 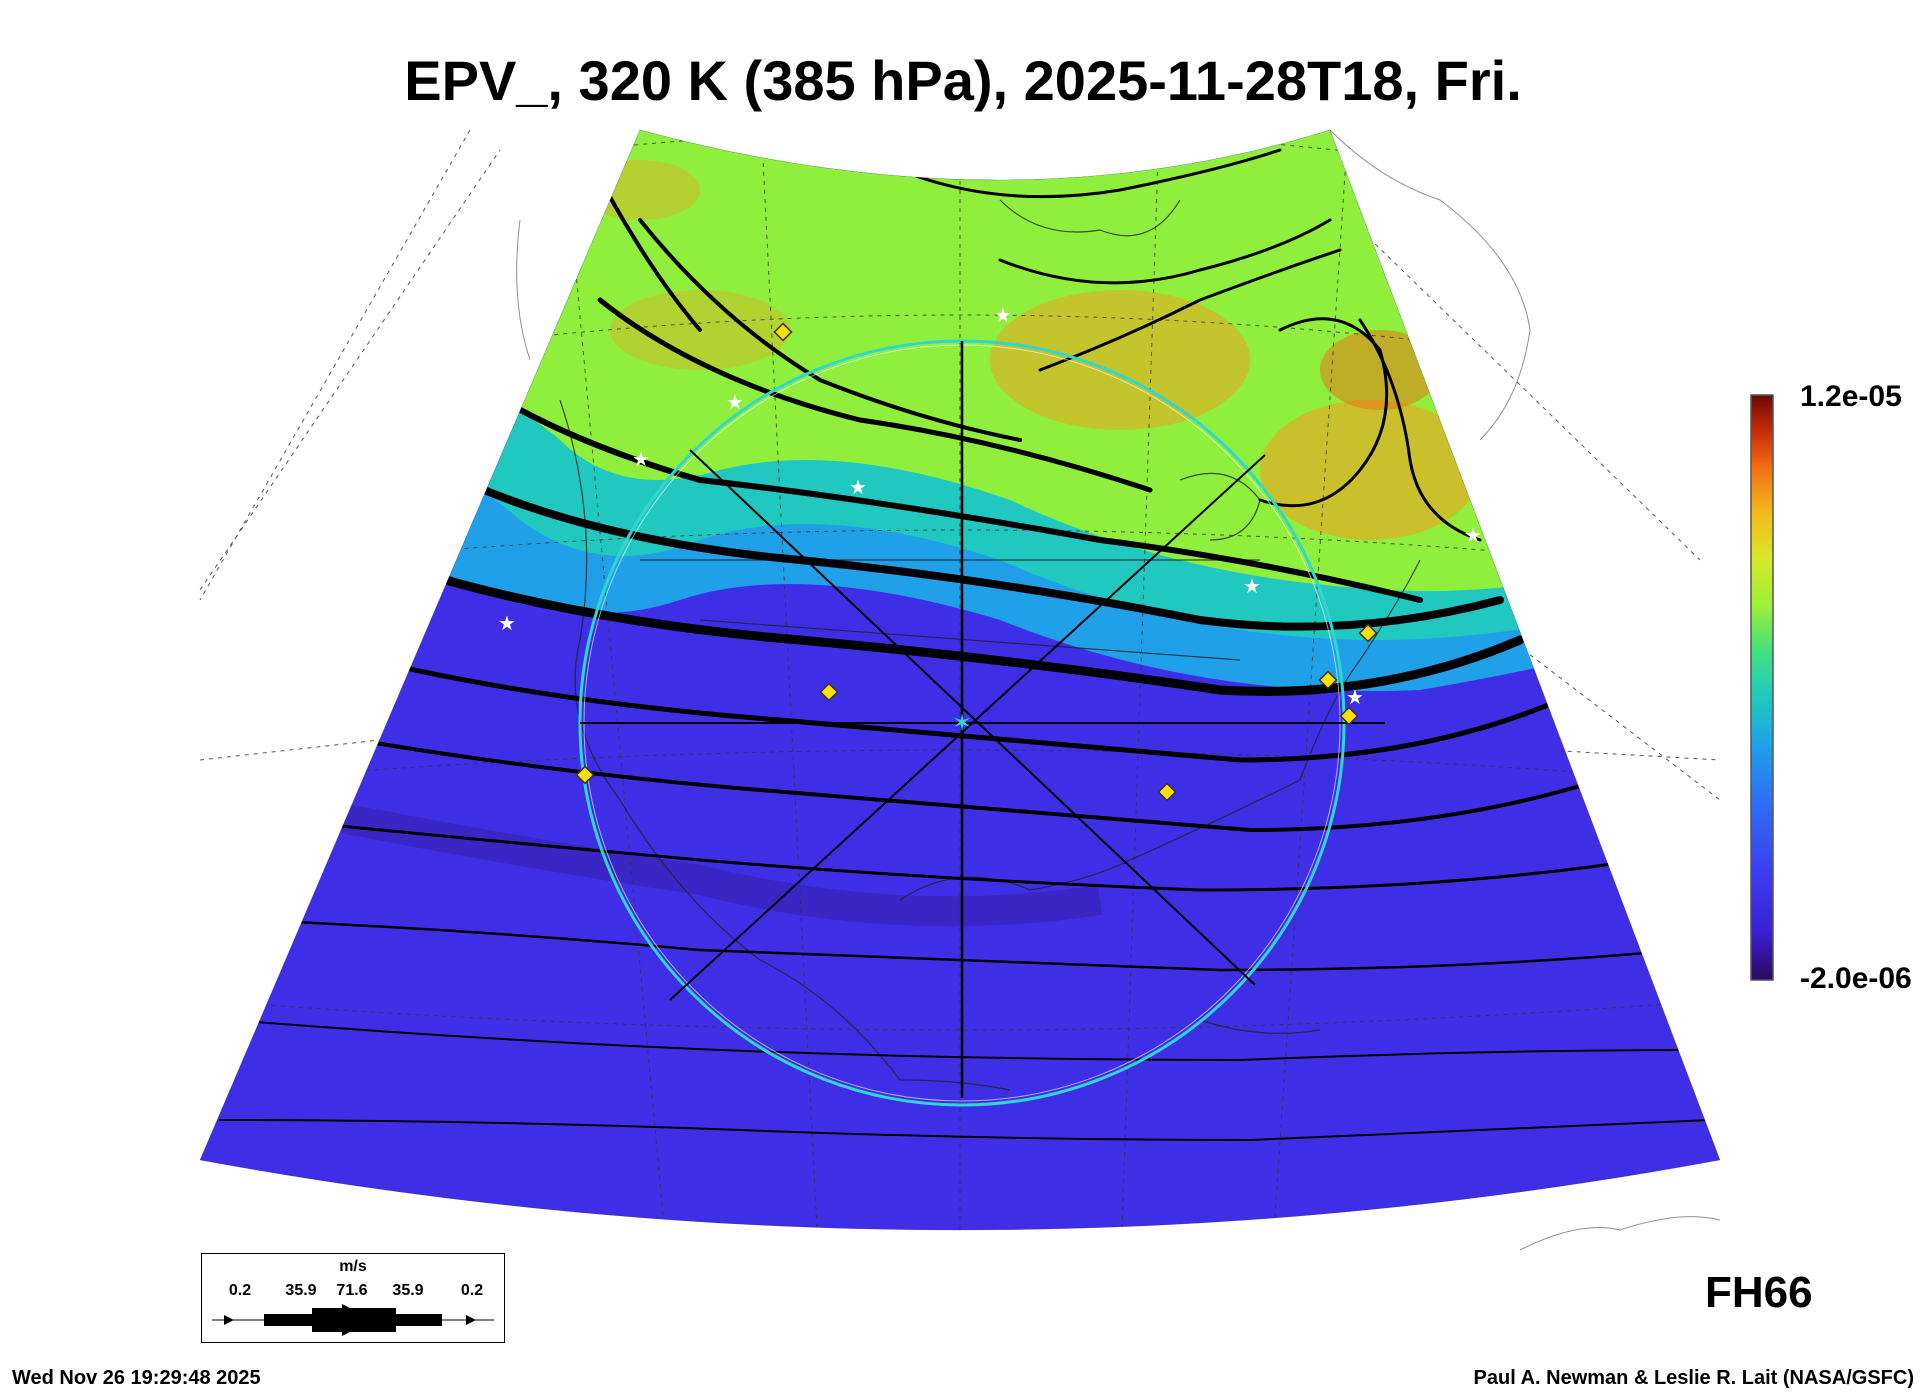 I want to click on wind-legend-unit: m/s, so click(x=353, y=1266).